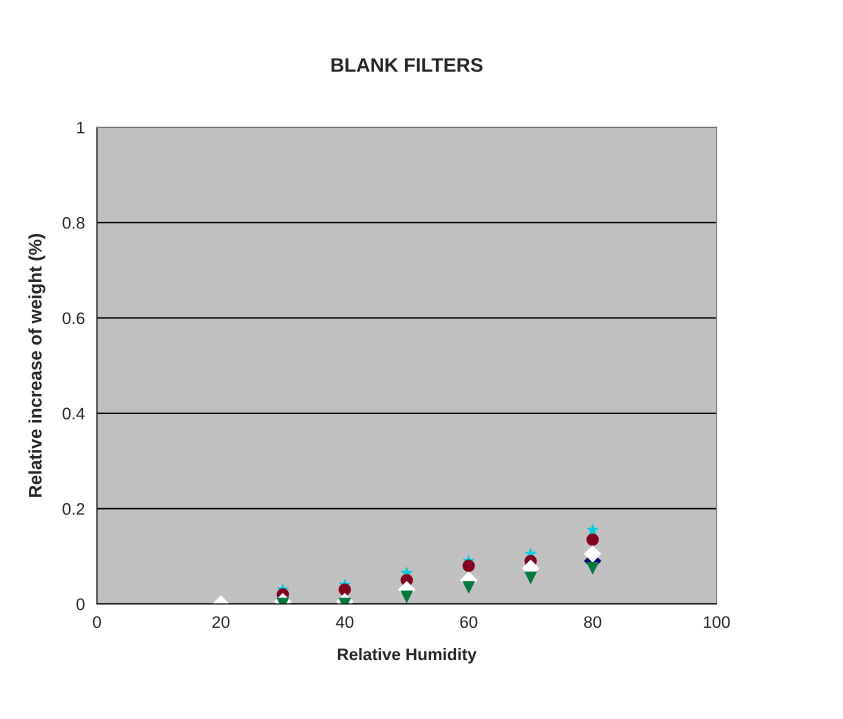  What do you see at coordinates (73, 223) in the screenshot?
I see `y-tick-label: 0.8` at bounding box center [73, 223].